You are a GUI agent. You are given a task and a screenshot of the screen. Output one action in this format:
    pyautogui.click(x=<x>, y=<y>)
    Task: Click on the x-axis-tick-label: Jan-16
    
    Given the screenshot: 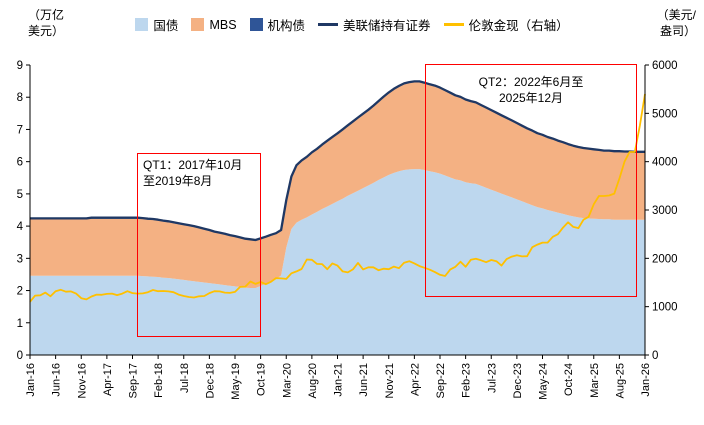 What is the action you would take?
    pyautogui.click(x=31, y=380)
    